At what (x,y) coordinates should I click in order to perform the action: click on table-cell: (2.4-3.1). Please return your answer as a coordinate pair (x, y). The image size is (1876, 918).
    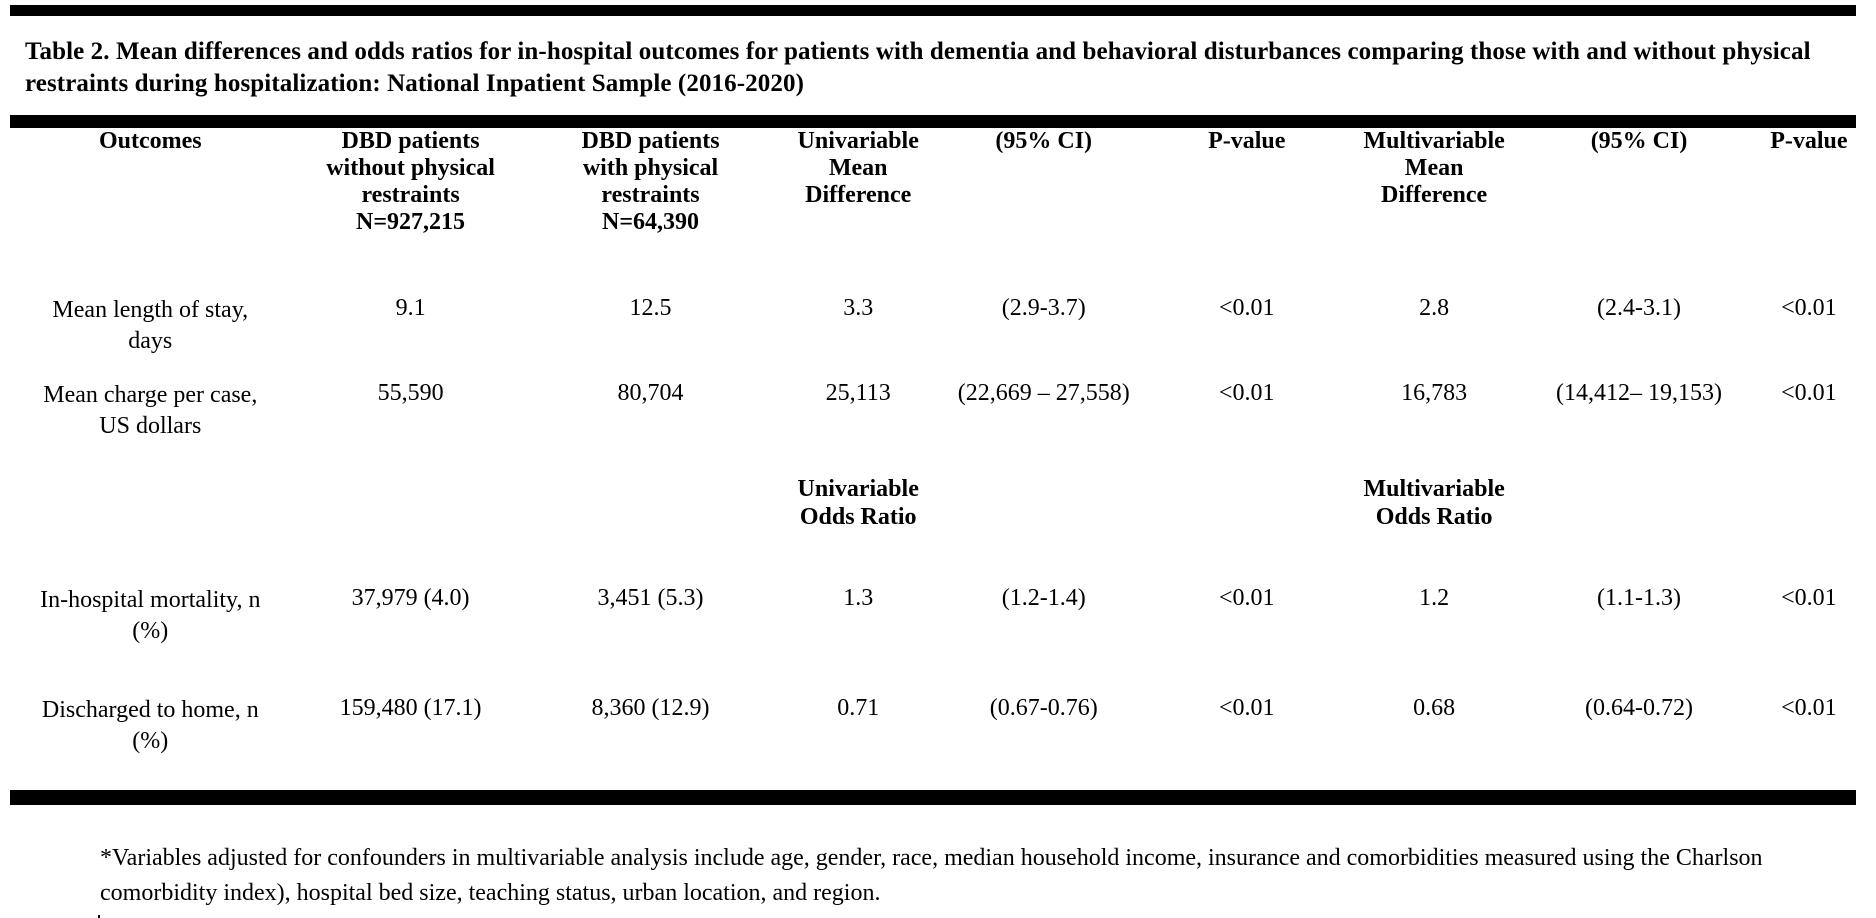
    Looking at the image, I should click on (1639, 308).